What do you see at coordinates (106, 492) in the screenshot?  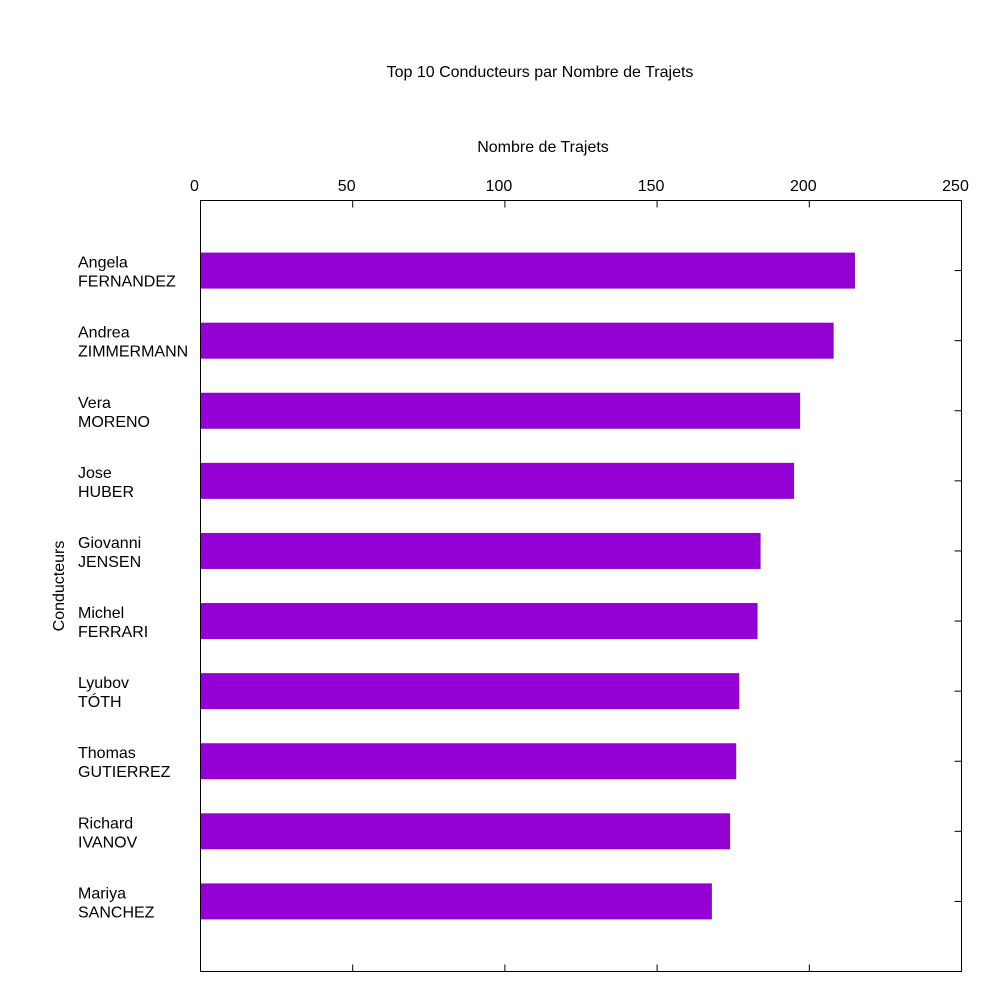 I see `driver-last-name: HUBER` at bounding box center [106, 492].